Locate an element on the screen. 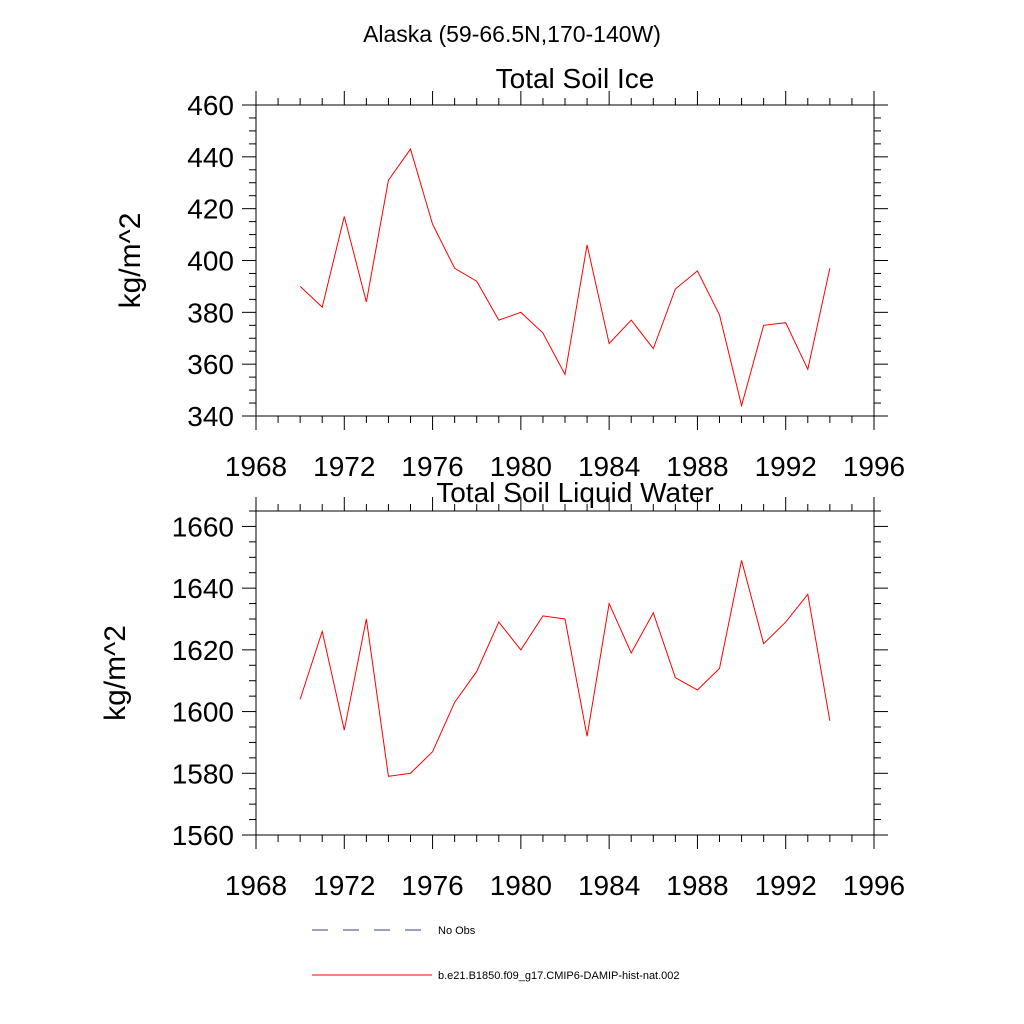  soil-liquid-water-x-tick-label: 1988 is located at coordinates (697, 885).